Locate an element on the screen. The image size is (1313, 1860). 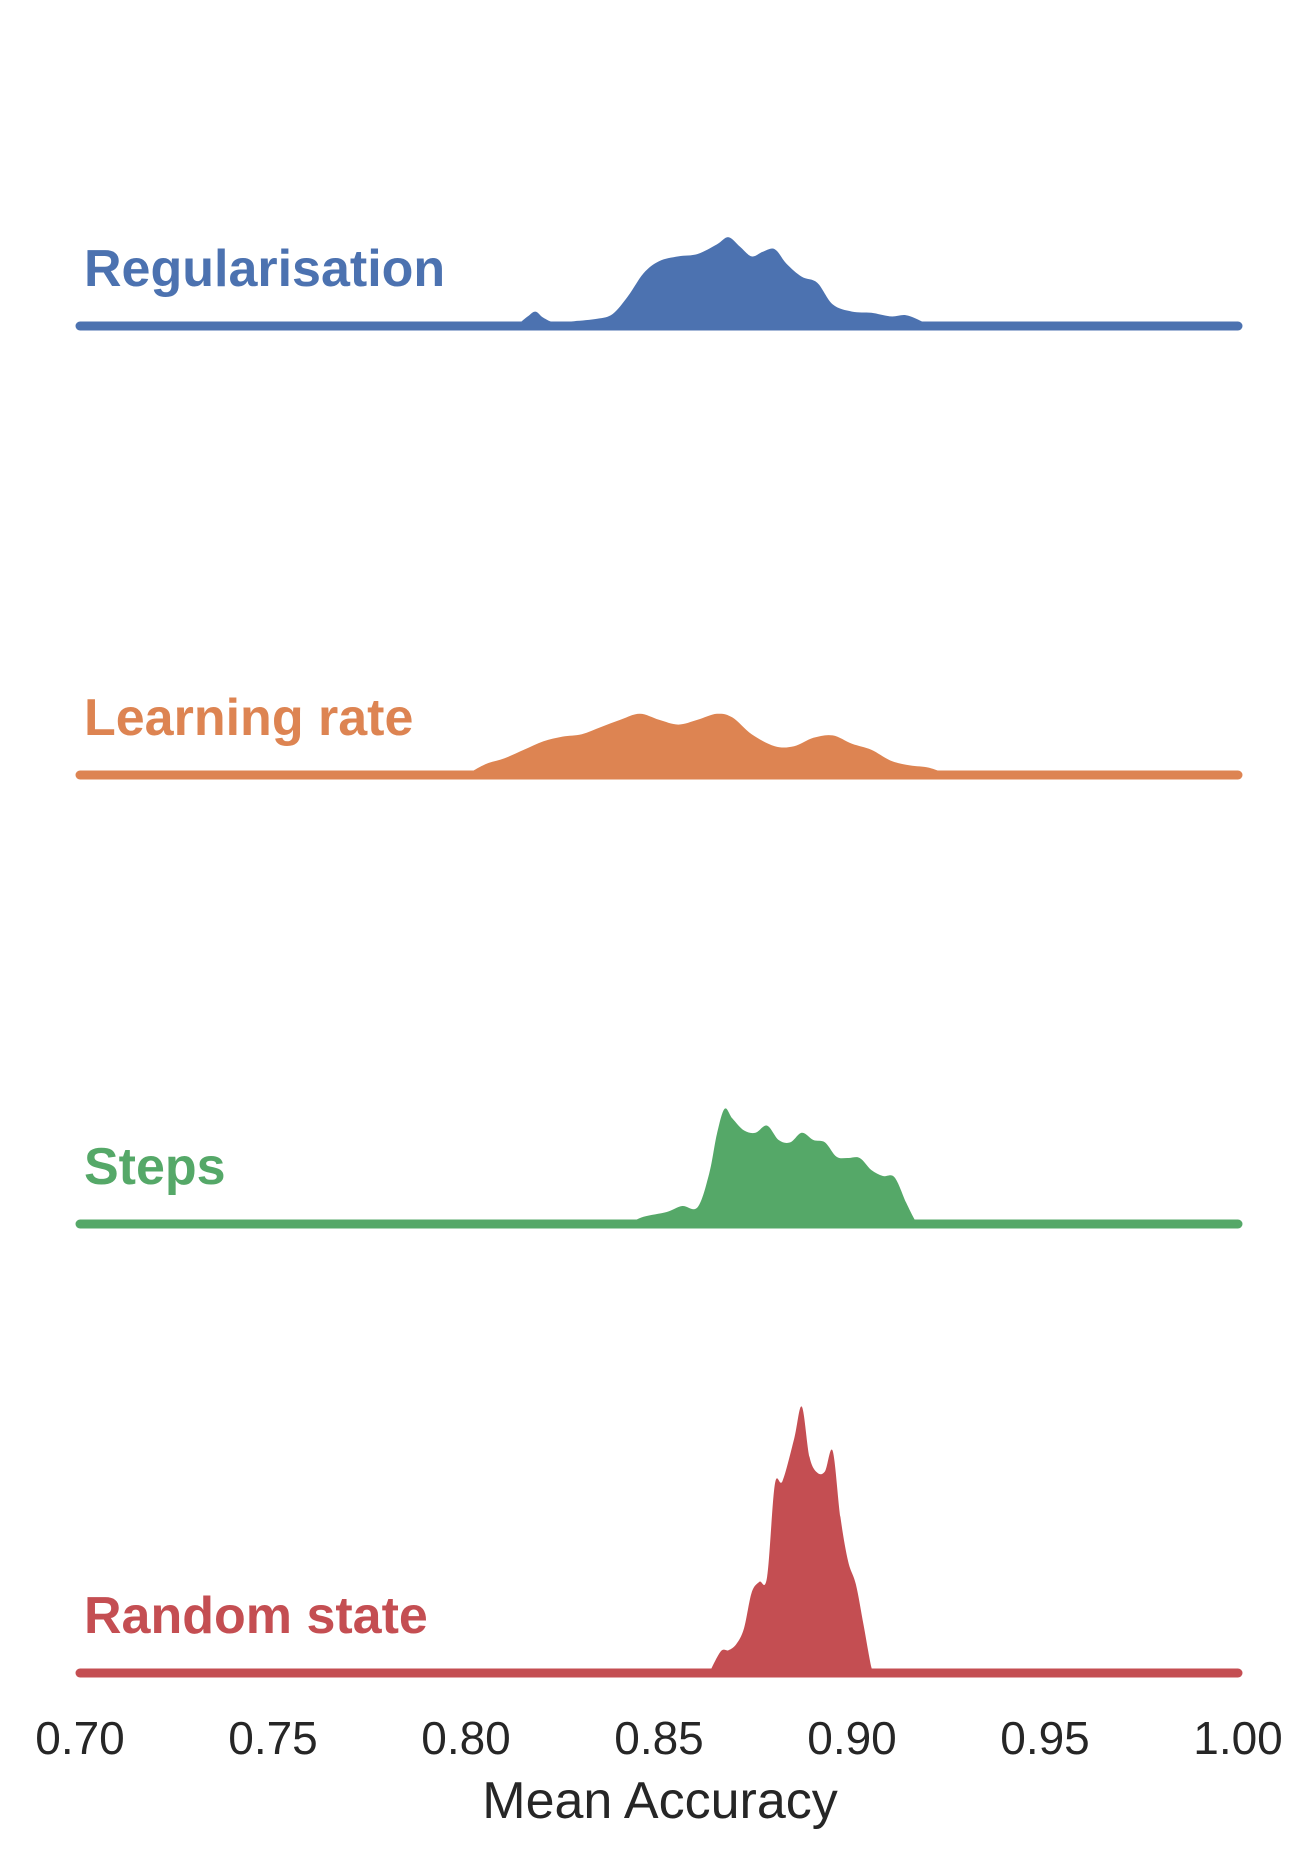
series-label: Regularisation is located at coordinates (264, 269).